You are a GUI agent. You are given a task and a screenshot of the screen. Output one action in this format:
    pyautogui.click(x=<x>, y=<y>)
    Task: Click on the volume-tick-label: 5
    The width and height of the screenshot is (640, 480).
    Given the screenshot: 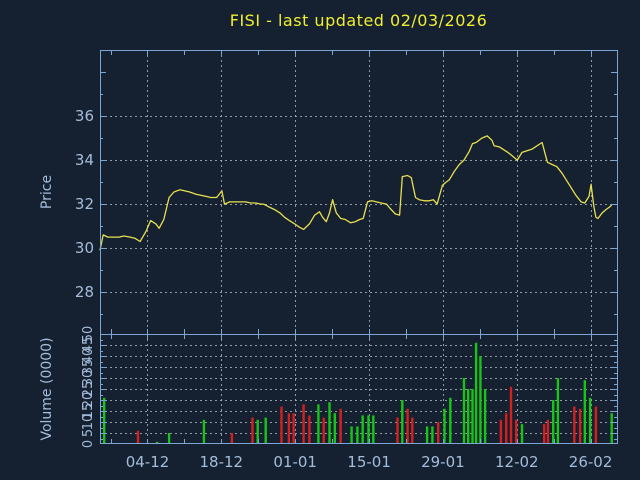 What is the action you would take?
    pyautogui.click(x=88, y=433)
    